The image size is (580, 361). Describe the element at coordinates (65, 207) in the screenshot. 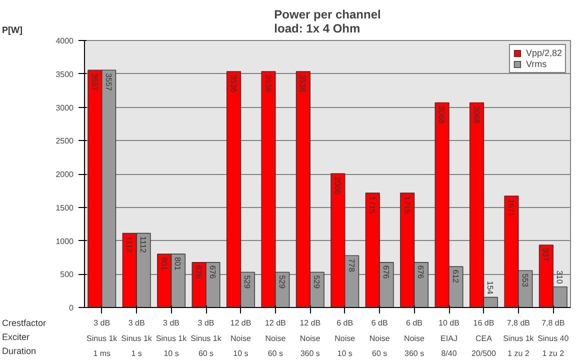

I see `y-tick-label: 1500` at that location.